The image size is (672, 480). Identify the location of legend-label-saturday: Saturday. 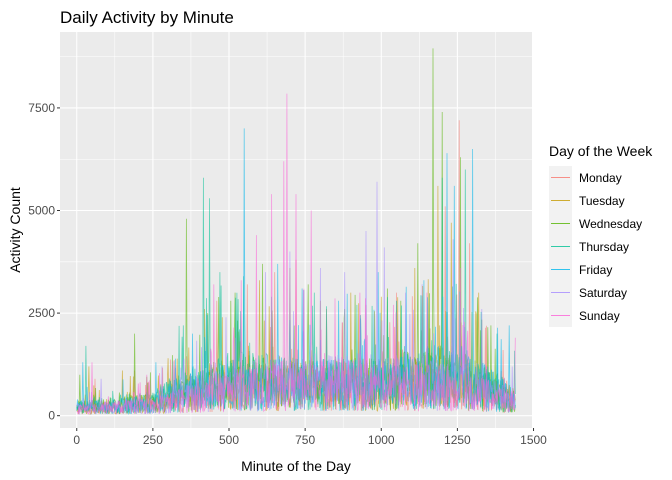
(603, 293).